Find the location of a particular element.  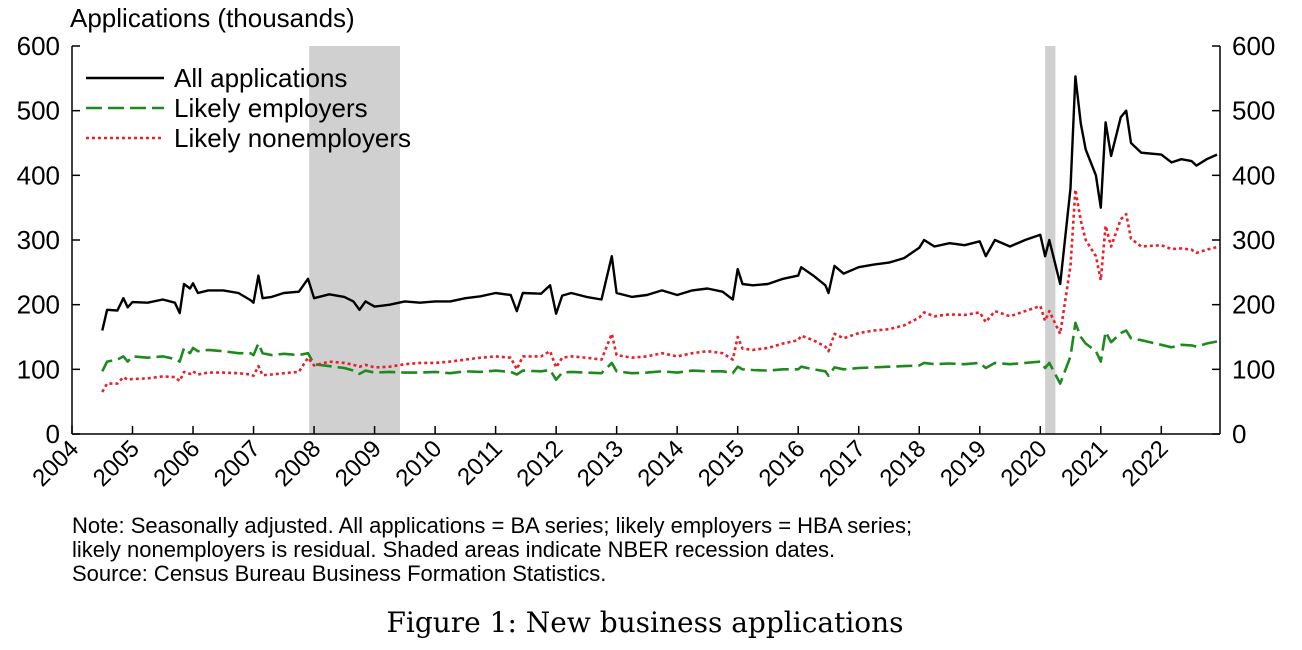

x-tick-label: 2013 is located at coordinates (600, 463).